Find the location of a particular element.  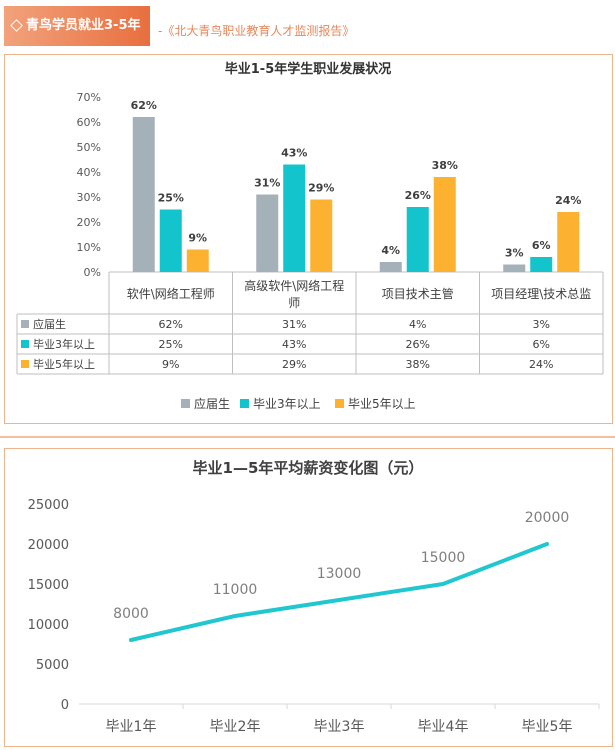

chart-title: 毕业1-5年学生职业发展状况 is located at coordinates (308, 69).